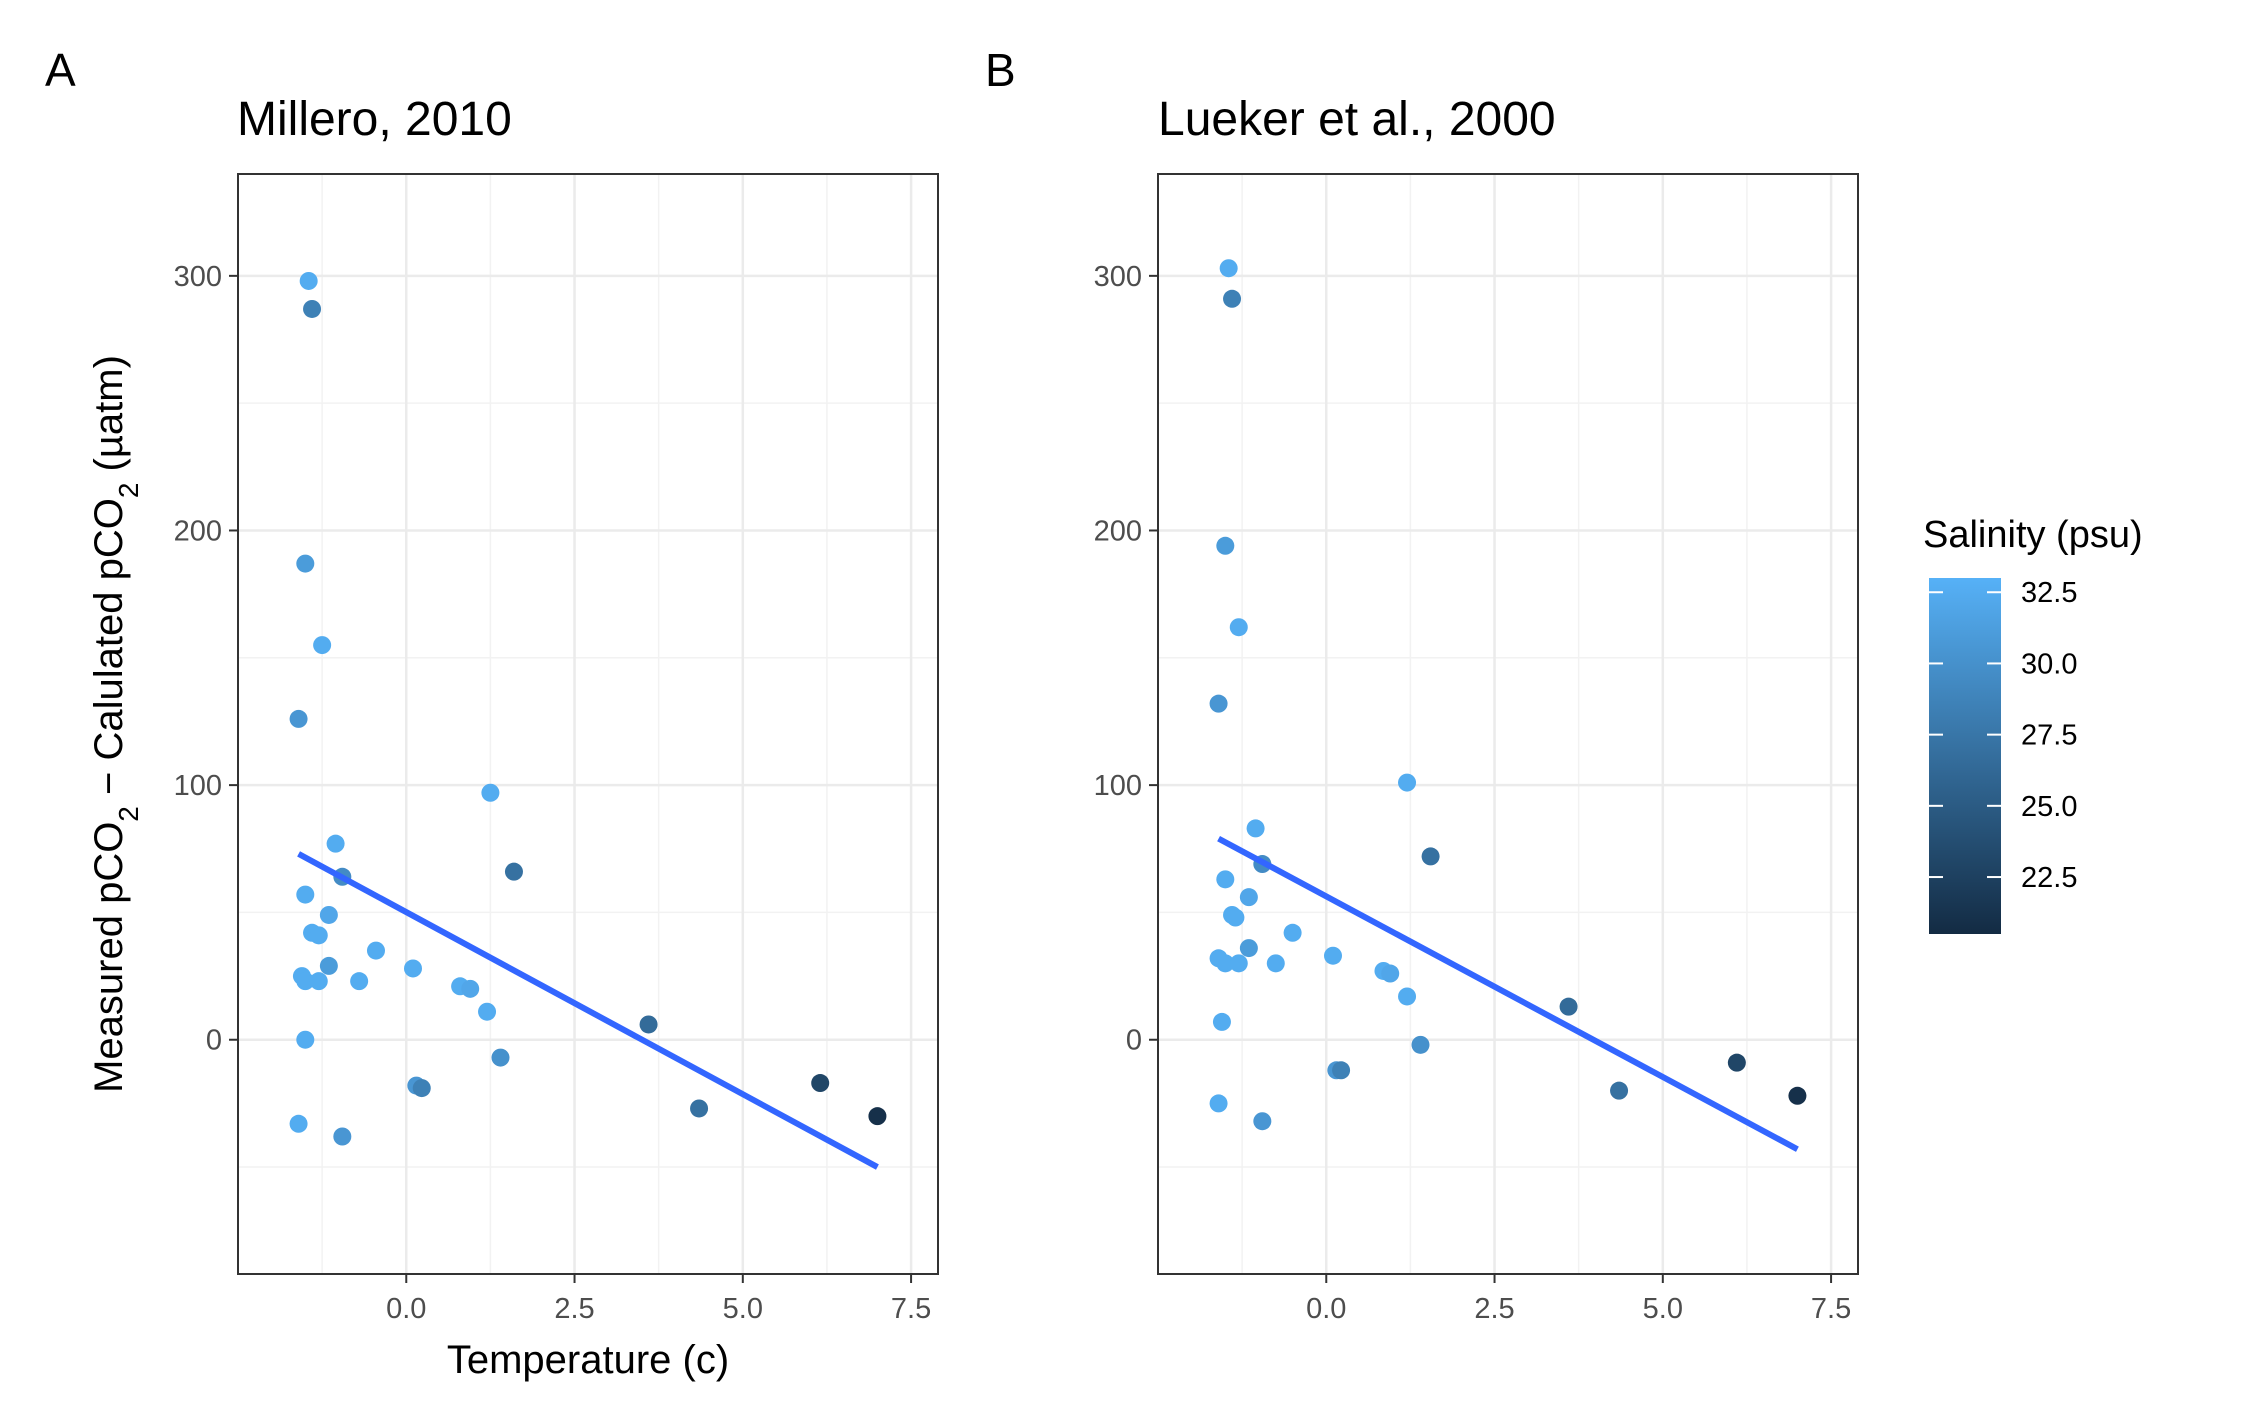 This screenshot has height=1417, width=2244. What do you see at coordinates (1357, 119) in the screenshot?
I see `chart-title: Lueker et al., 2000` at bounding box center [1357, 119].